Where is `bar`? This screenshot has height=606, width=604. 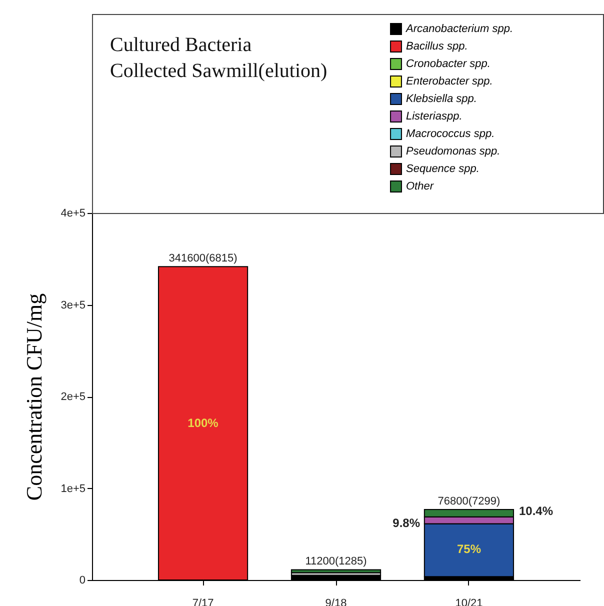 bar is located at coordinates (336, 571).